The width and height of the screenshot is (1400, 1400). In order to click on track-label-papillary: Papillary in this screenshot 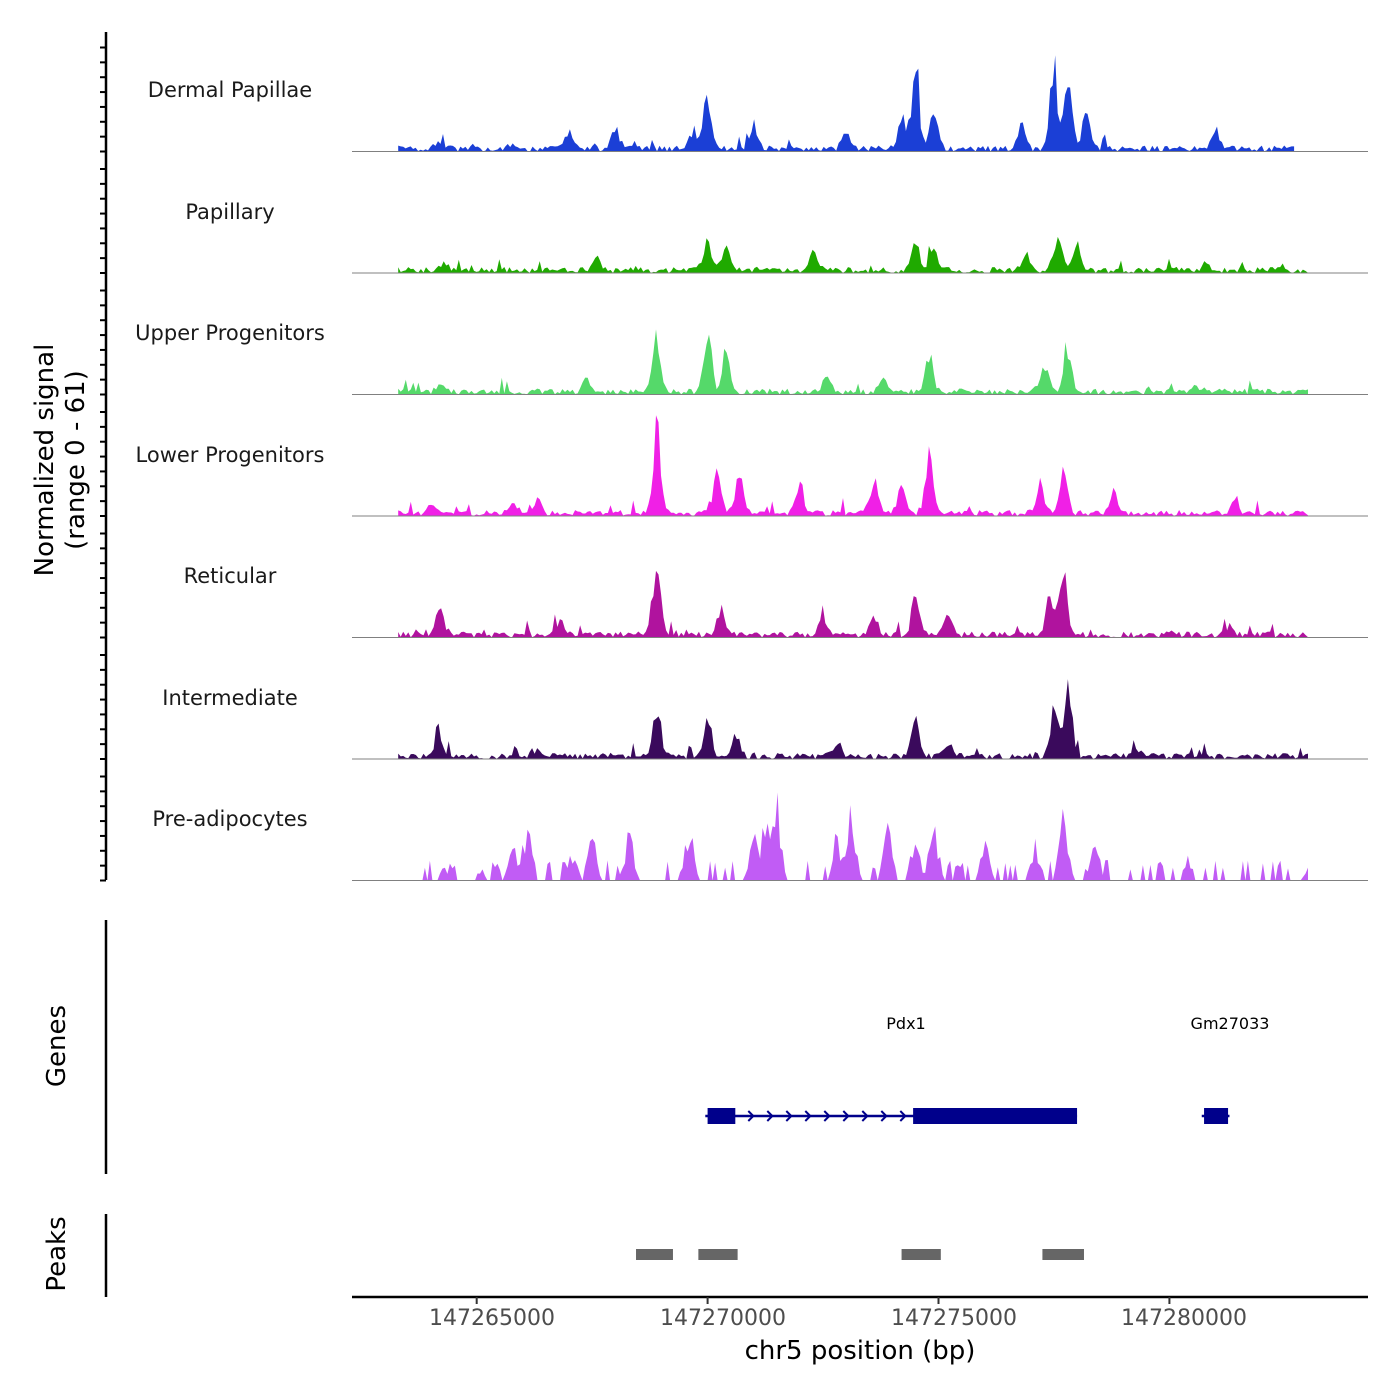, I will do `click(230, 212)`.